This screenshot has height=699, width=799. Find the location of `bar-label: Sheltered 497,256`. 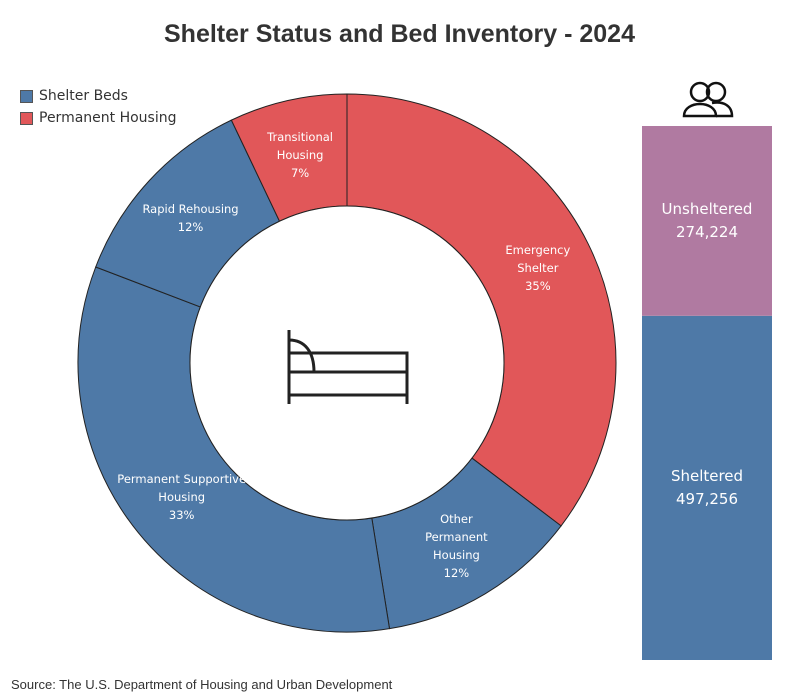

bar-label: Sheltered 497,256 is located at coordinates (707, 488).